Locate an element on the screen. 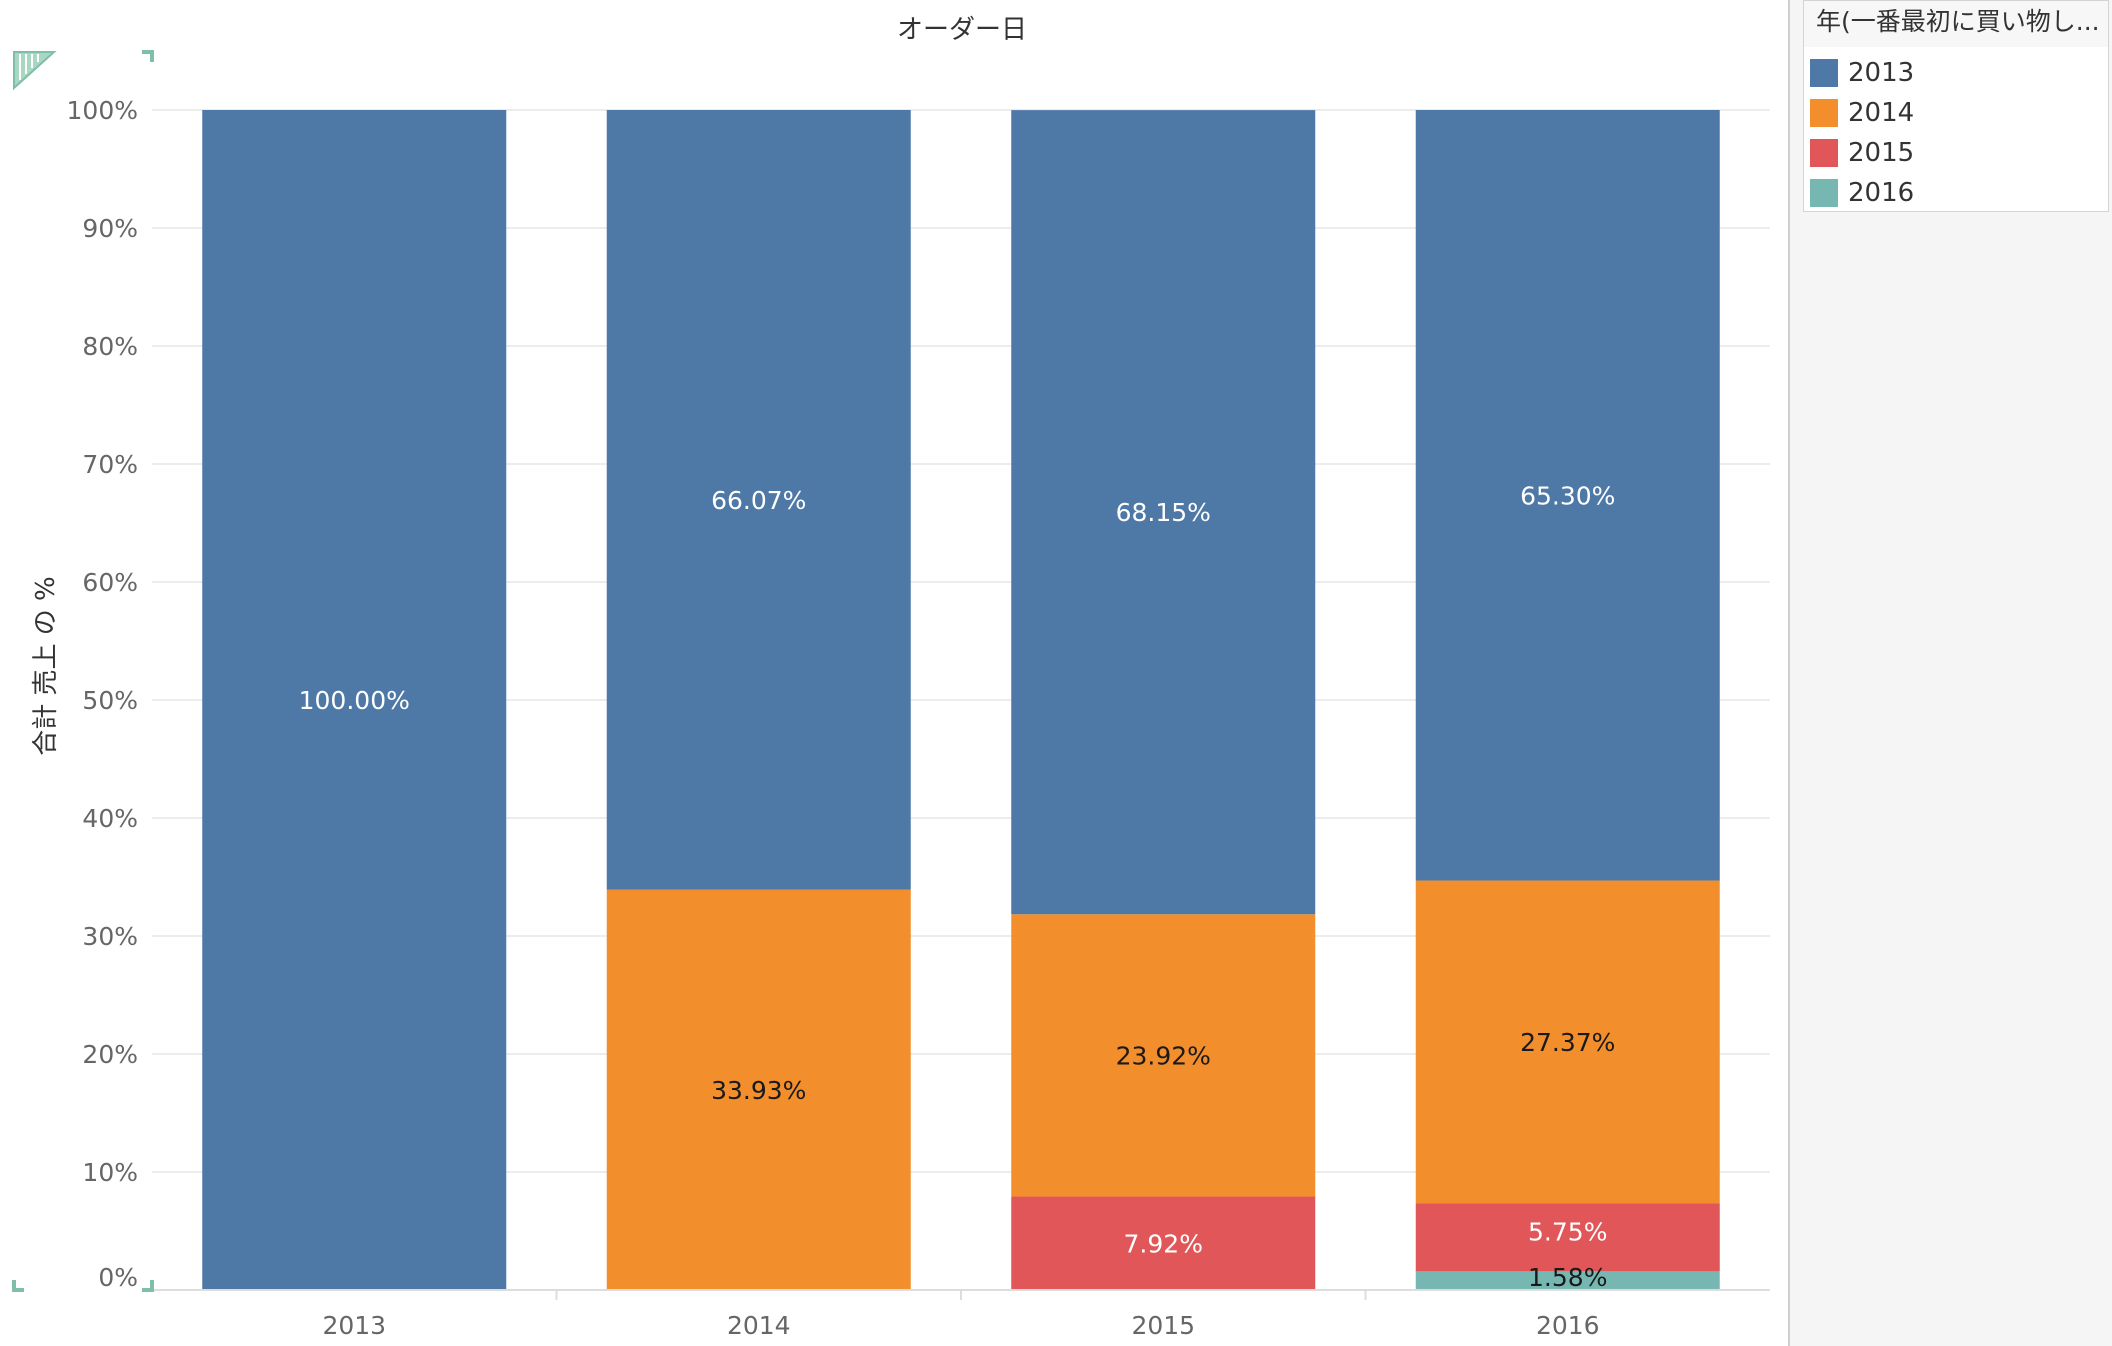 The image size is (2112, 1346). bar-segment-2015-2016 is located at coordinates (1567, 1237).